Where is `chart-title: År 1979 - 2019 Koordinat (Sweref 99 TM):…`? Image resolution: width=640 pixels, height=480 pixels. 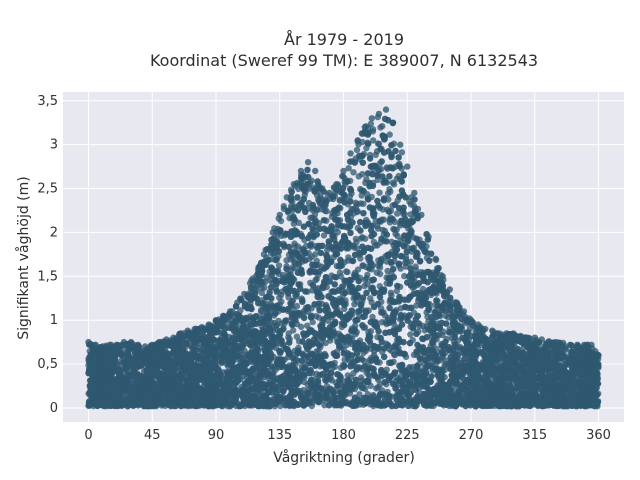 chart-title: År 1979 - 2019 Koordinat (Sweref 99 TM):… is located at coordinates (344, 50).